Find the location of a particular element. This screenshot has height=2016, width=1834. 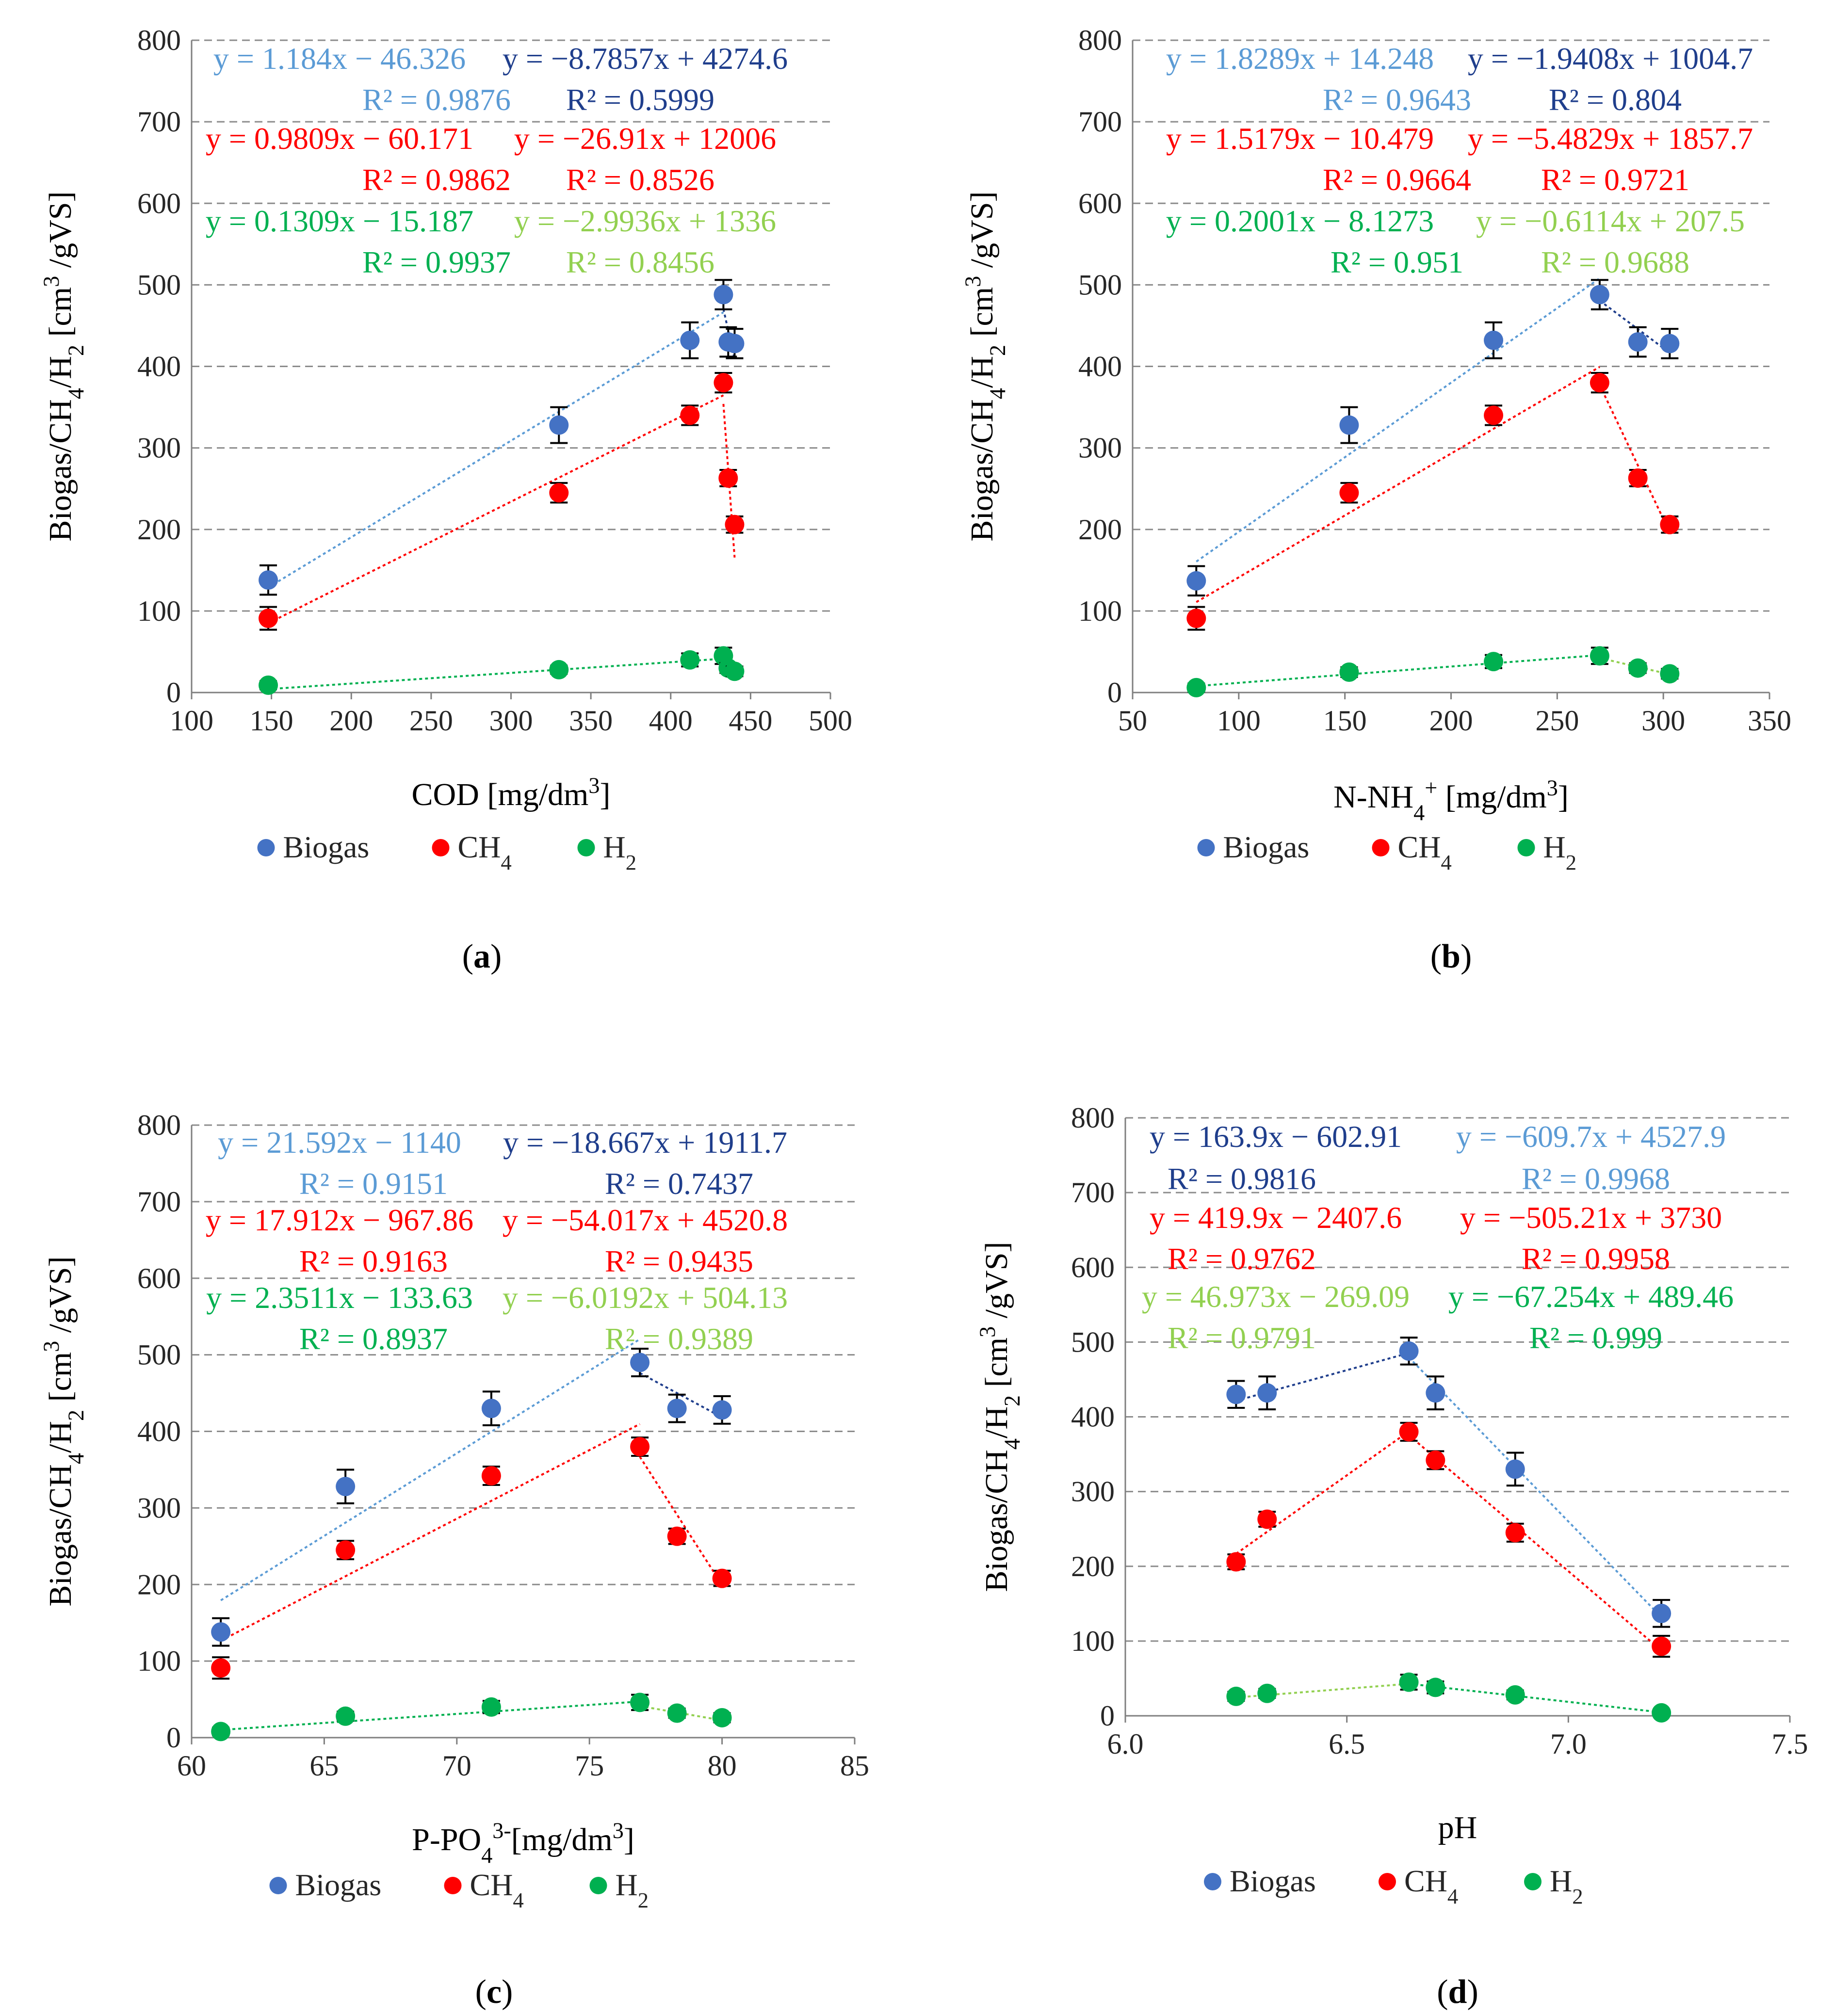

trend-equation: y = −26.91x + 12006 is located at coordinates (645, 138).